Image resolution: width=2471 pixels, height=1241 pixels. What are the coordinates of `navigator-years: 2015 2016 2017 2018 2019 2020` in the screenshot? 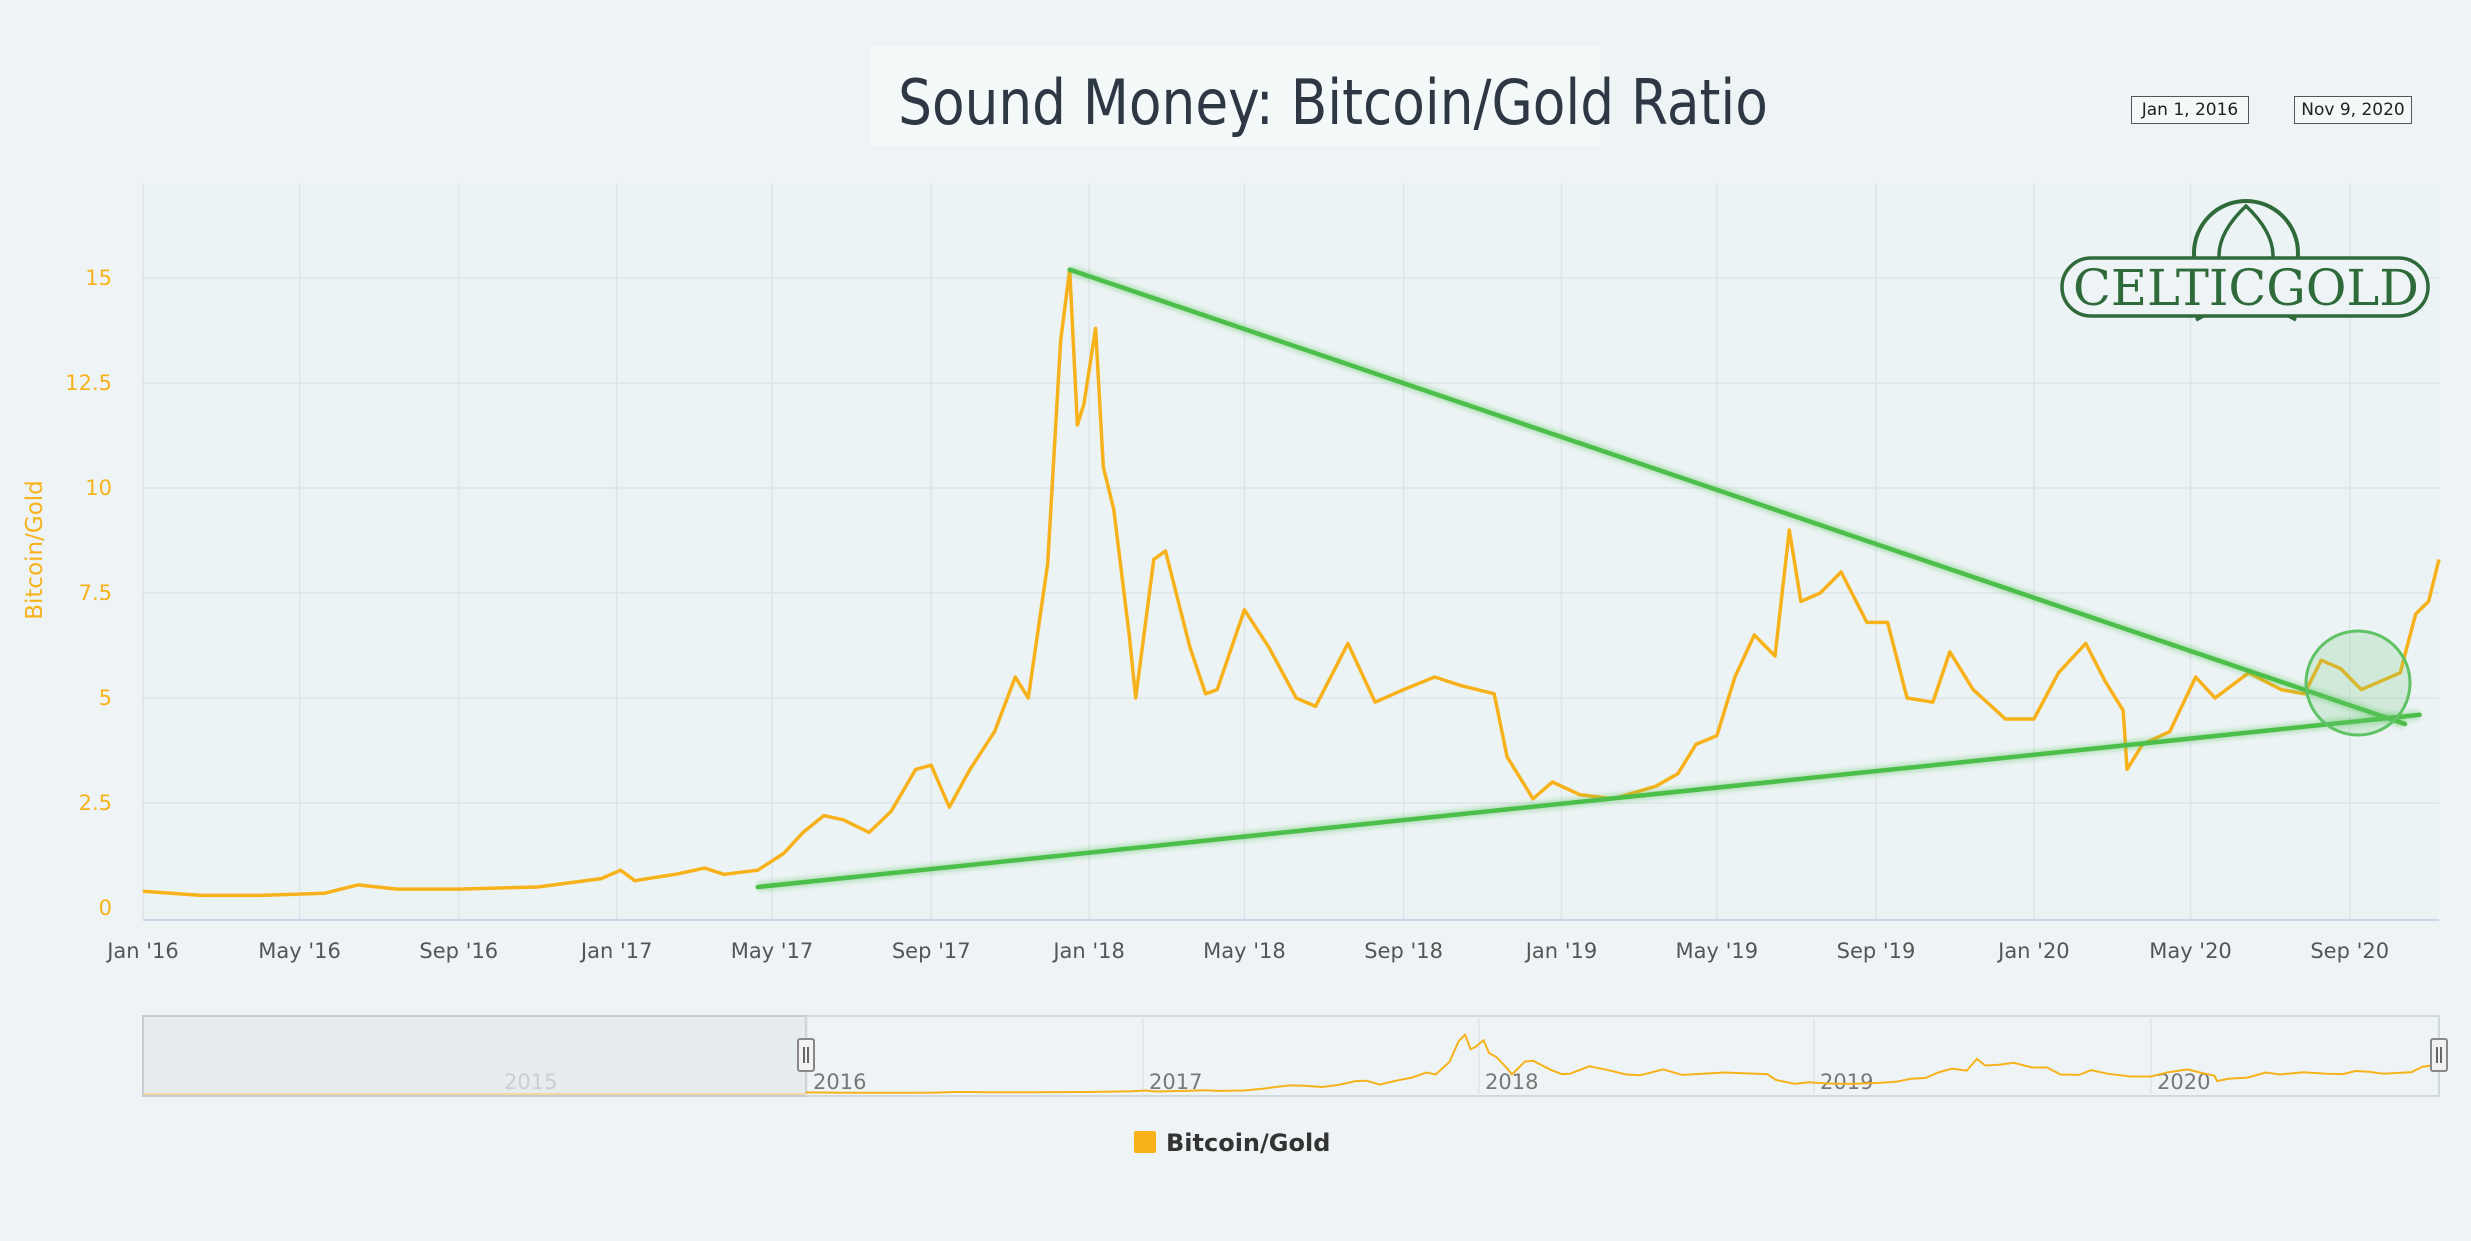 It's located at (1357, 1056).